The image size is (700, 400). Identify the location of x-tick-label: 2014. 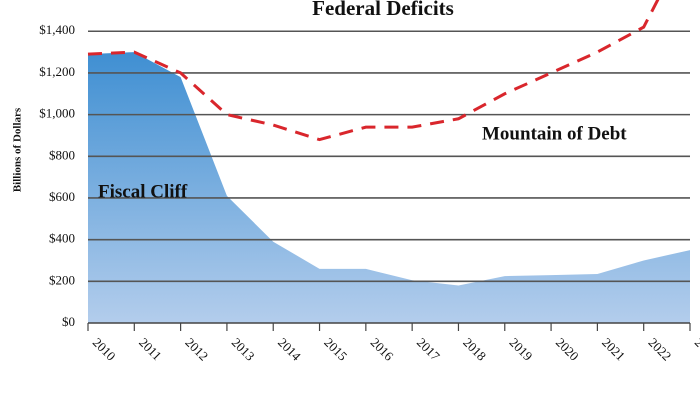
(289, 349).